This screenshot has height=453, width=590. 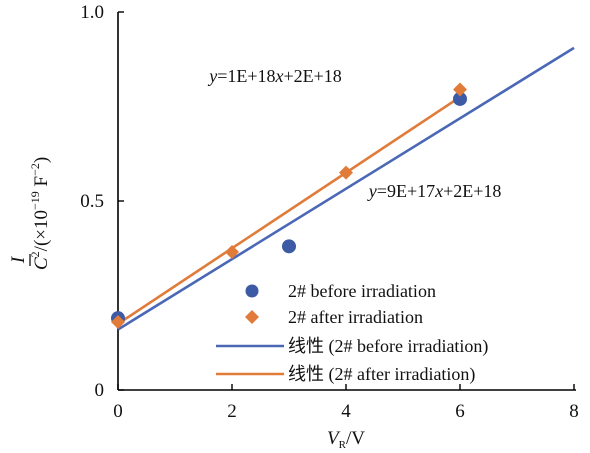 What do you see at coordinates (252, 291) in the screenshot?
I see `legend-marker-before` at bounding box center [252, 291].